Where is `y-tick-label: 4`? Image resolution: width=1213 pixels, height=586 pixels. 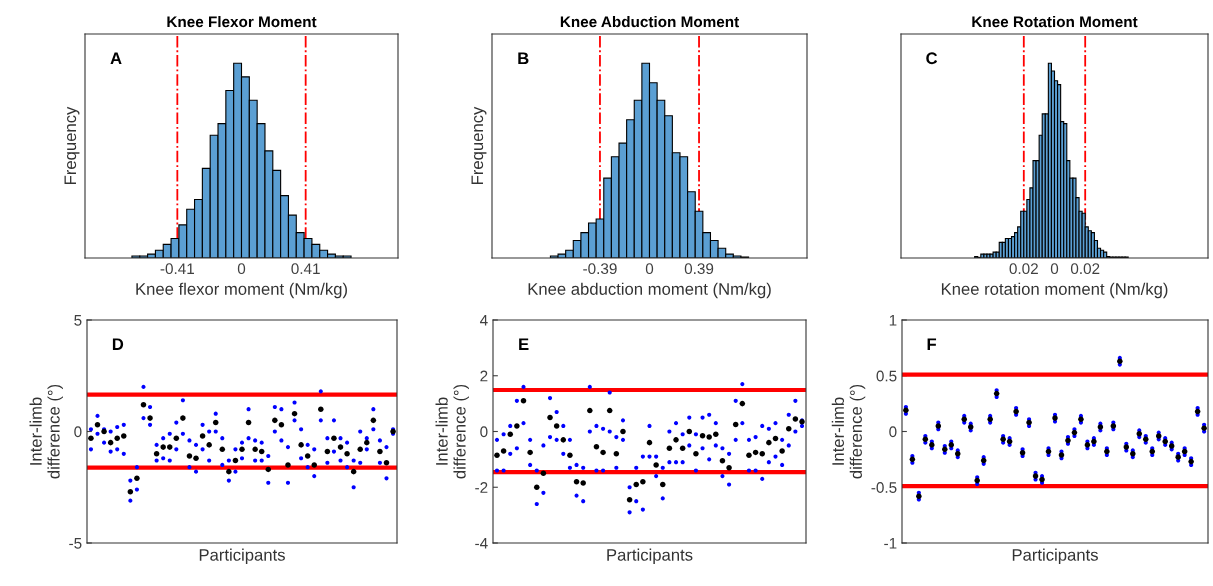 y-tick-label: 4 is located at coordinates (483, 320).